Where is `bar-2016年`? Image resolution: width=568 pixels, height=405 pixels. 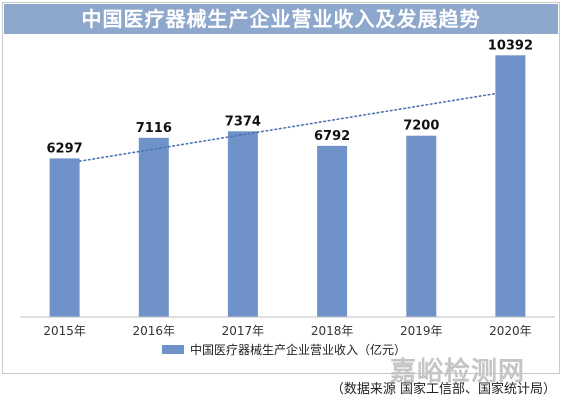 bar-2016年 is located at coordinates (153, 227).